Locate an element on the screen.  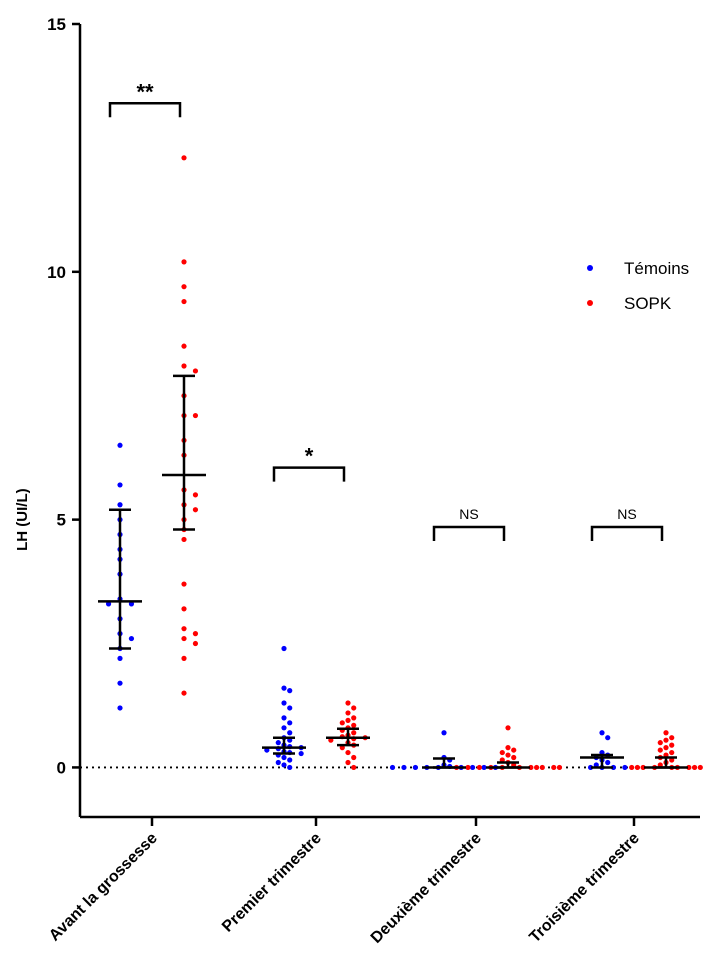
x-tick-label: Avant la grossesse is located at coordinates (103, 887).